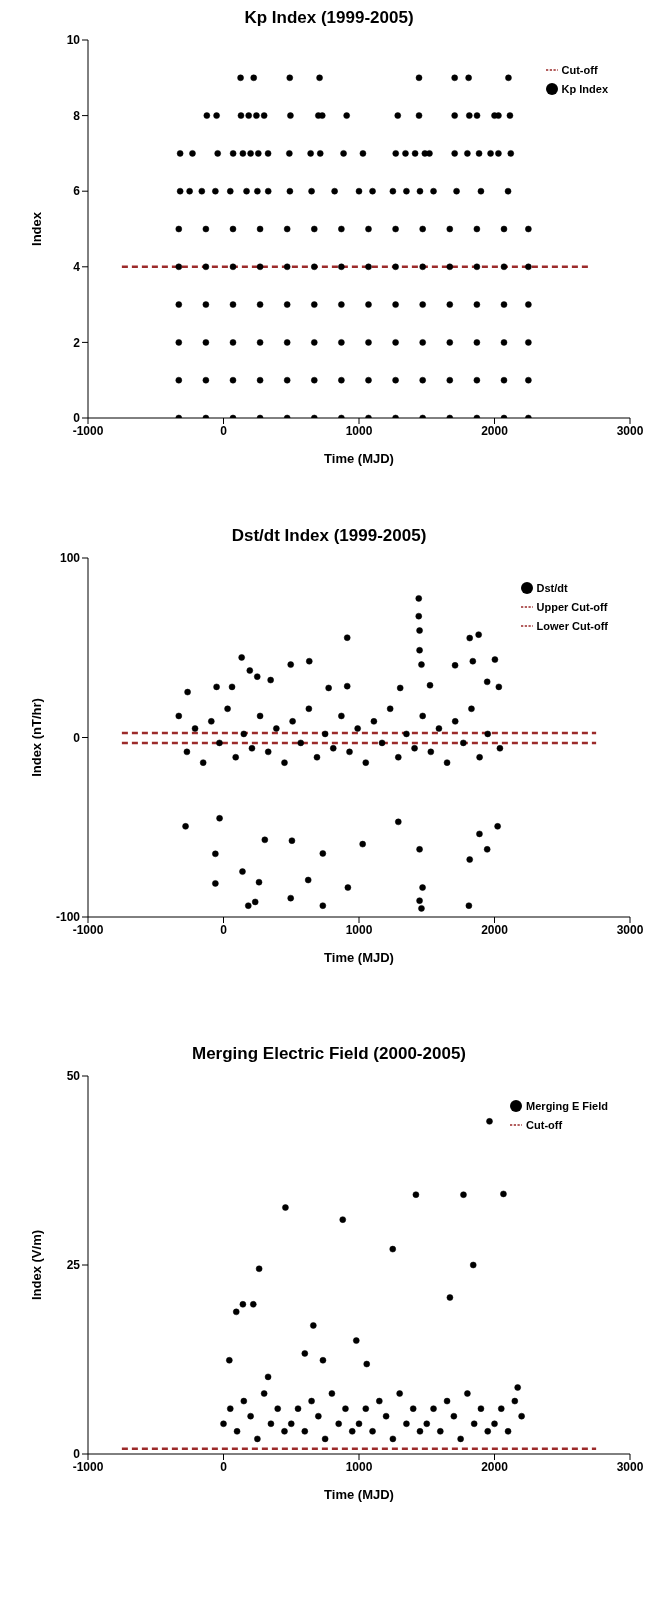  I want to click on legend-label: Dst/dt, so click(552, 588).